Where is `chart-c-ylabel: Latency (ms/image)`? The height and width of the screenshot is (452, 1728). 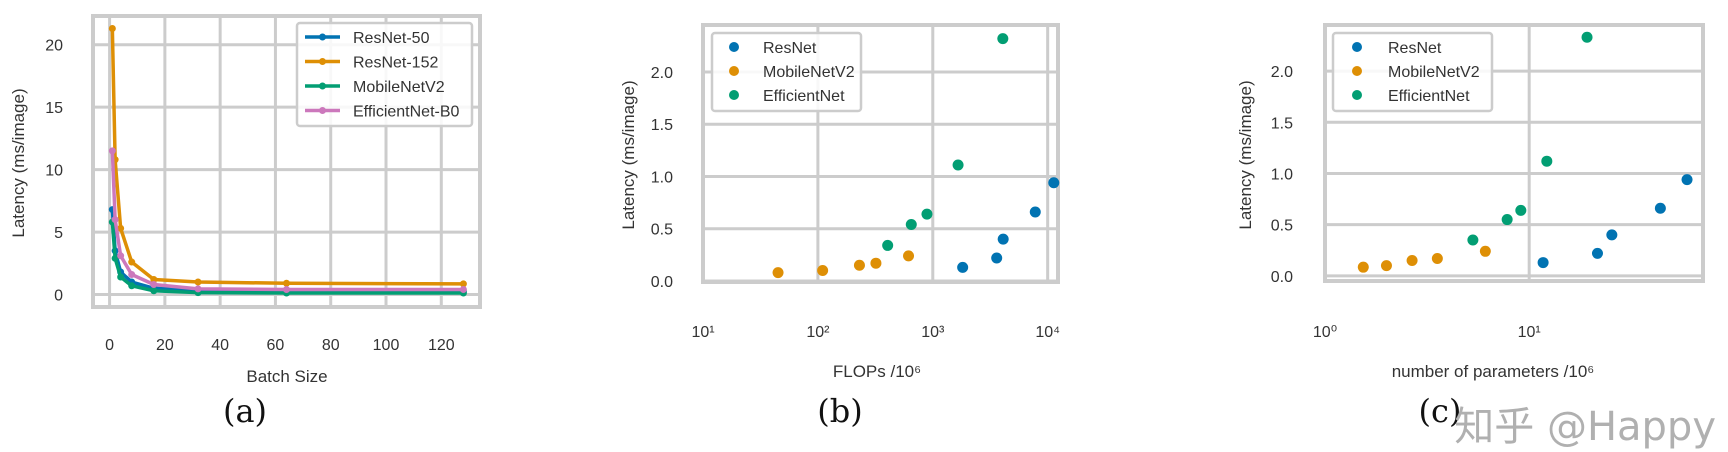
chart-c-ylabel: Latency (ms/image) is located at coordinates (1245, 154).